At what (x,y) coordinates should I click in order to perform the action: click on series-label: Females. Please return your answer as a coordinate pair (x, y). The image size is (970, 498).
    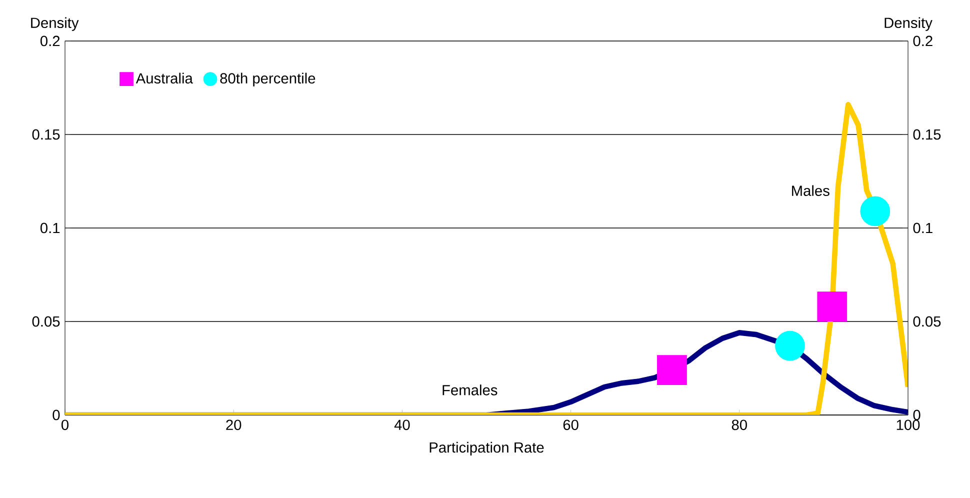
    Looking at the image, I should click on (470, 390).